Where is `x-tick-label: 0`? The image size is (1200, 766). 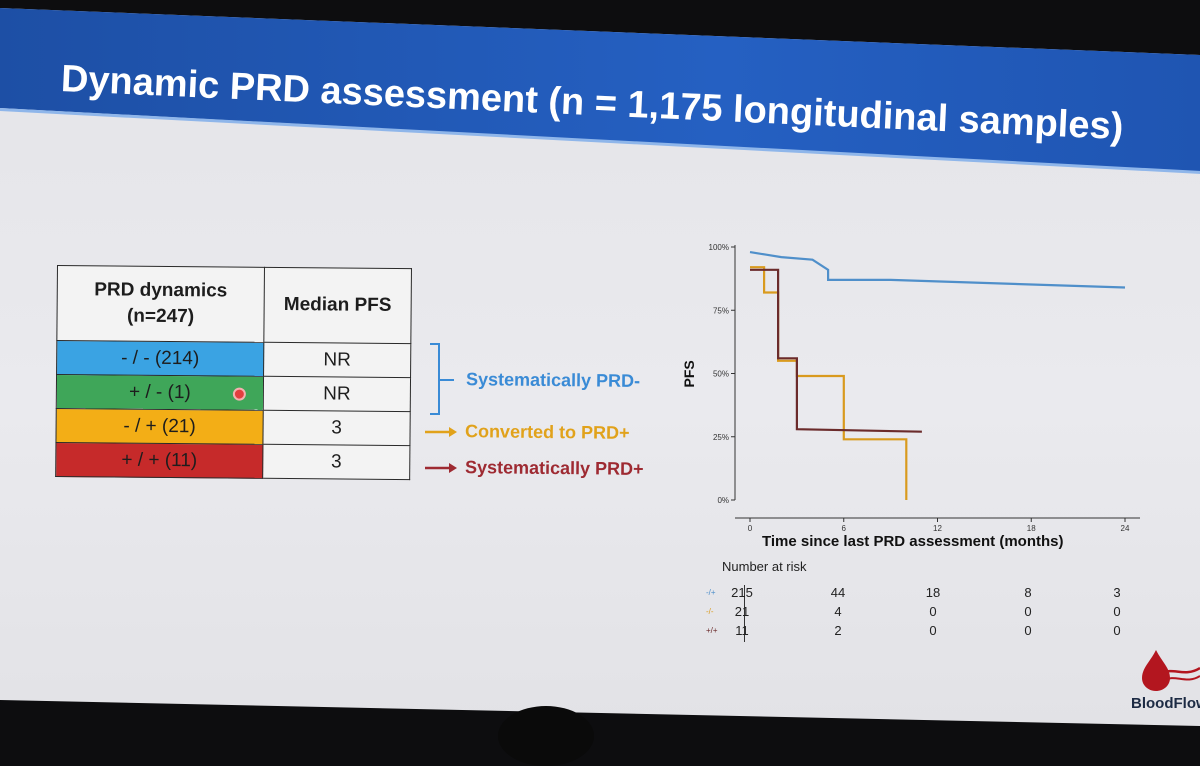 x-tick-label: 0 is located at coordinates (750, 528).